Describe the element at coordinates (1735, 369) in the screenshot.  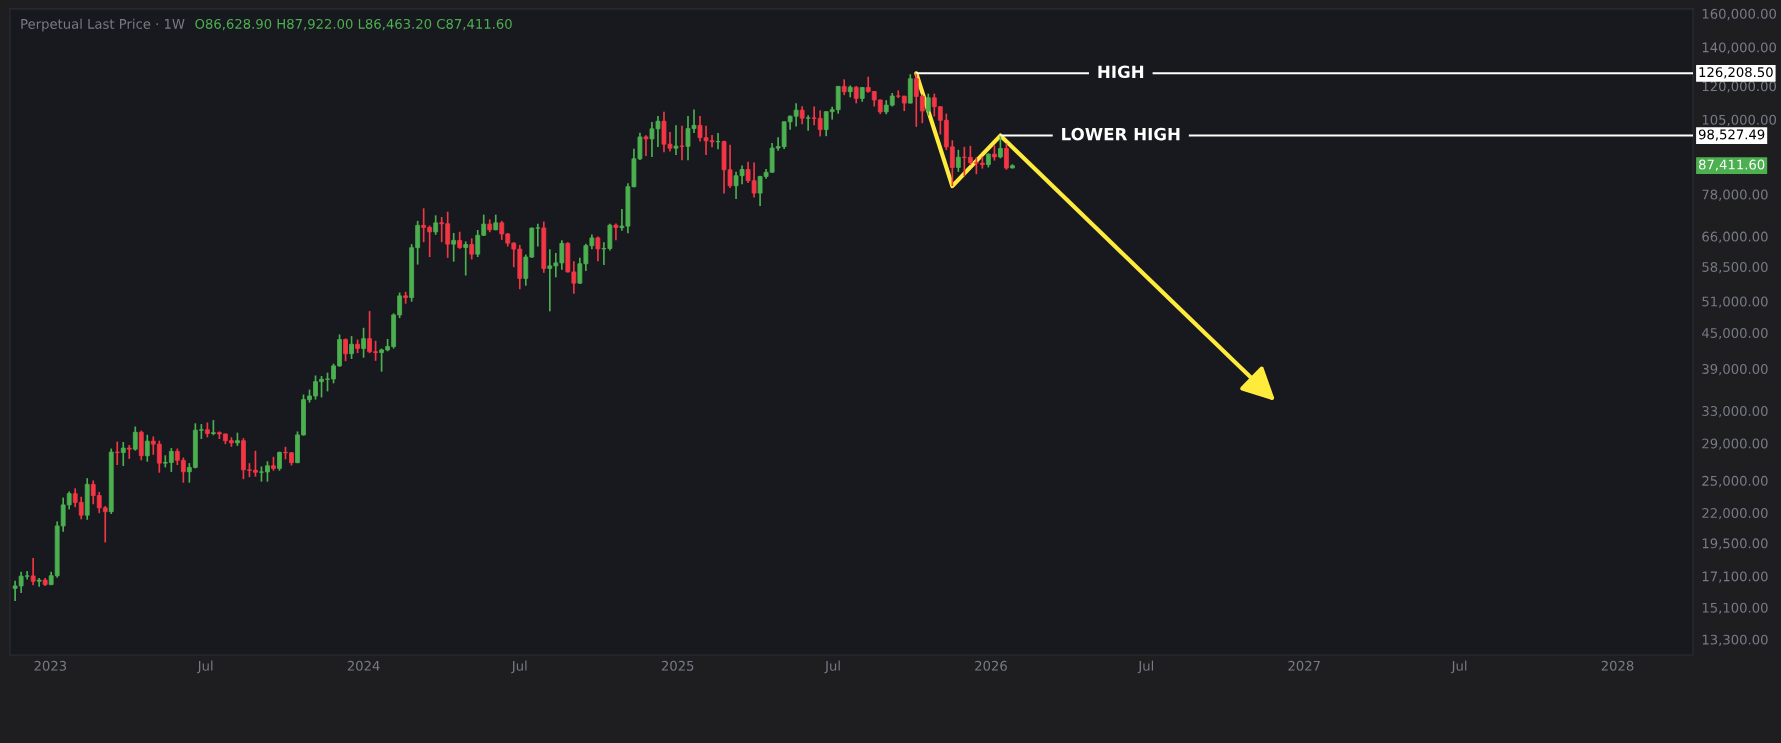
I see `y-tick-label: 39,000.00` at that location.